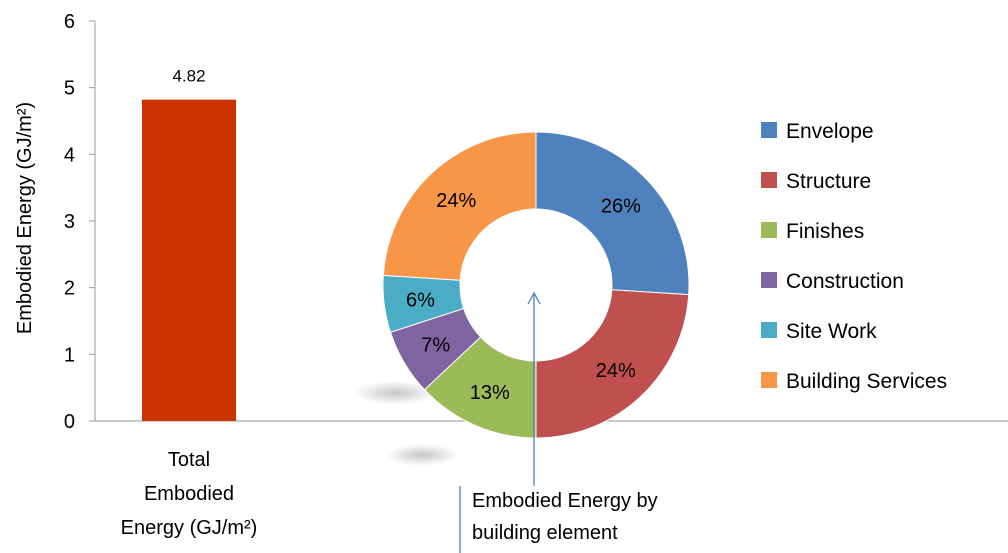 The height and width of the screenshot is (553, 1008). Describe the element at coordinates (621, 206) in the screenshot. I see `slice-percent-label: 26%` at that location.